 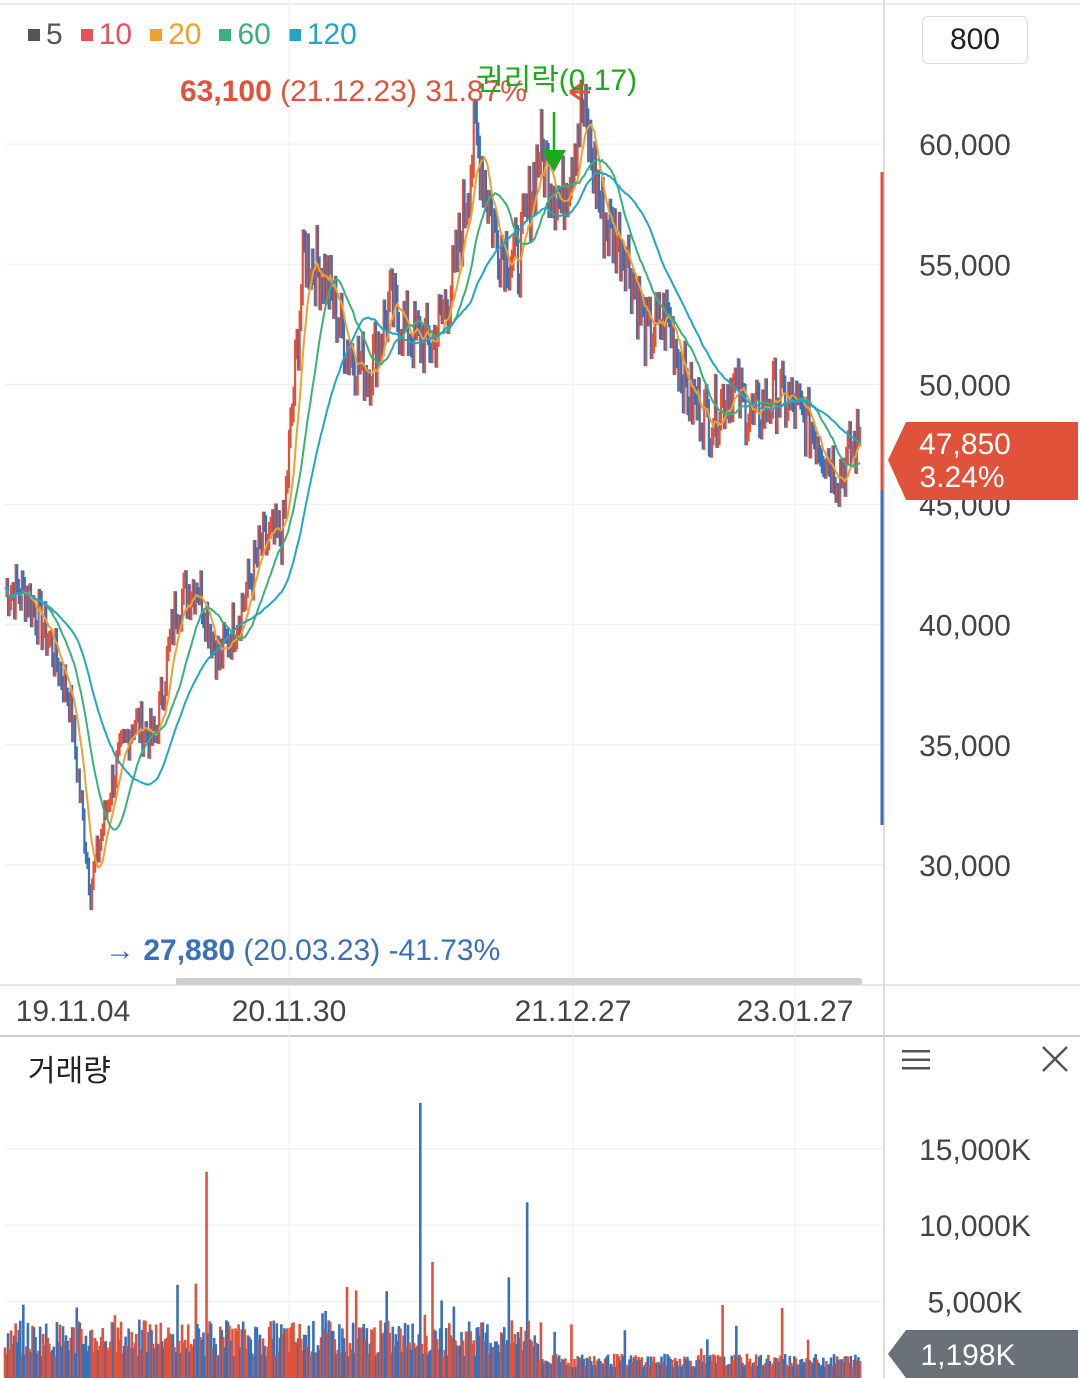 I want to click on legend-label-ma10: 10, so click(x=115, y=34).